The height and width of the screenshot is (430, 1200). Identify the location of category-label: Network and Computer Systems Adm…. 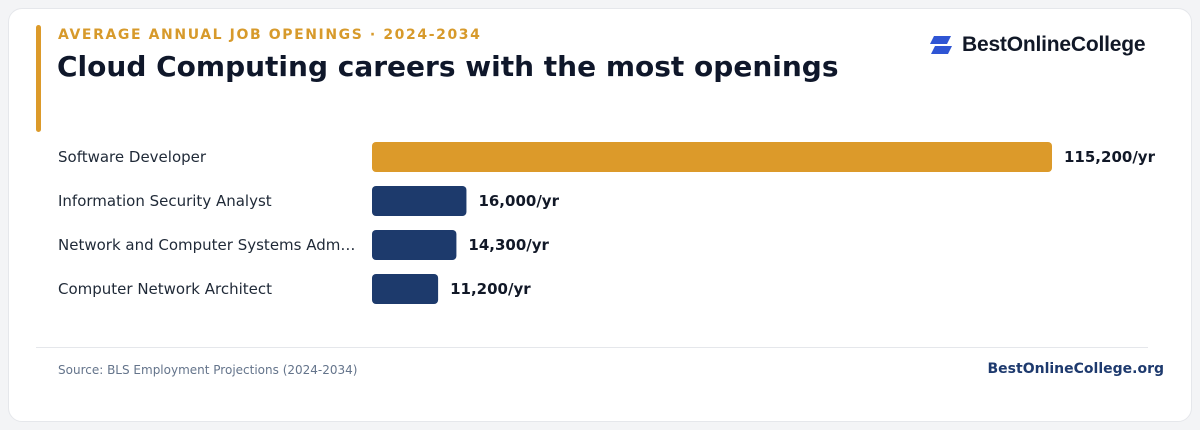
(206, 245).